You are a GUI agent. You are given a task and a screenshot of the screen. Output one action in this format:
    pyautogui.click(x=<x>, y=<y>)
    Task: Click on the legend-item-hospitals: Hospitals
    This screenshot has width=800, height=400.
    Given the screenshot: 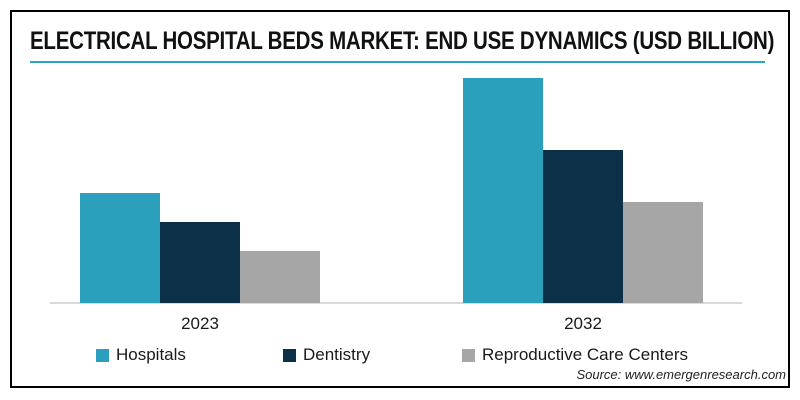 What is the action you would take?
    pyautogui.click(x=141, y=355)
    